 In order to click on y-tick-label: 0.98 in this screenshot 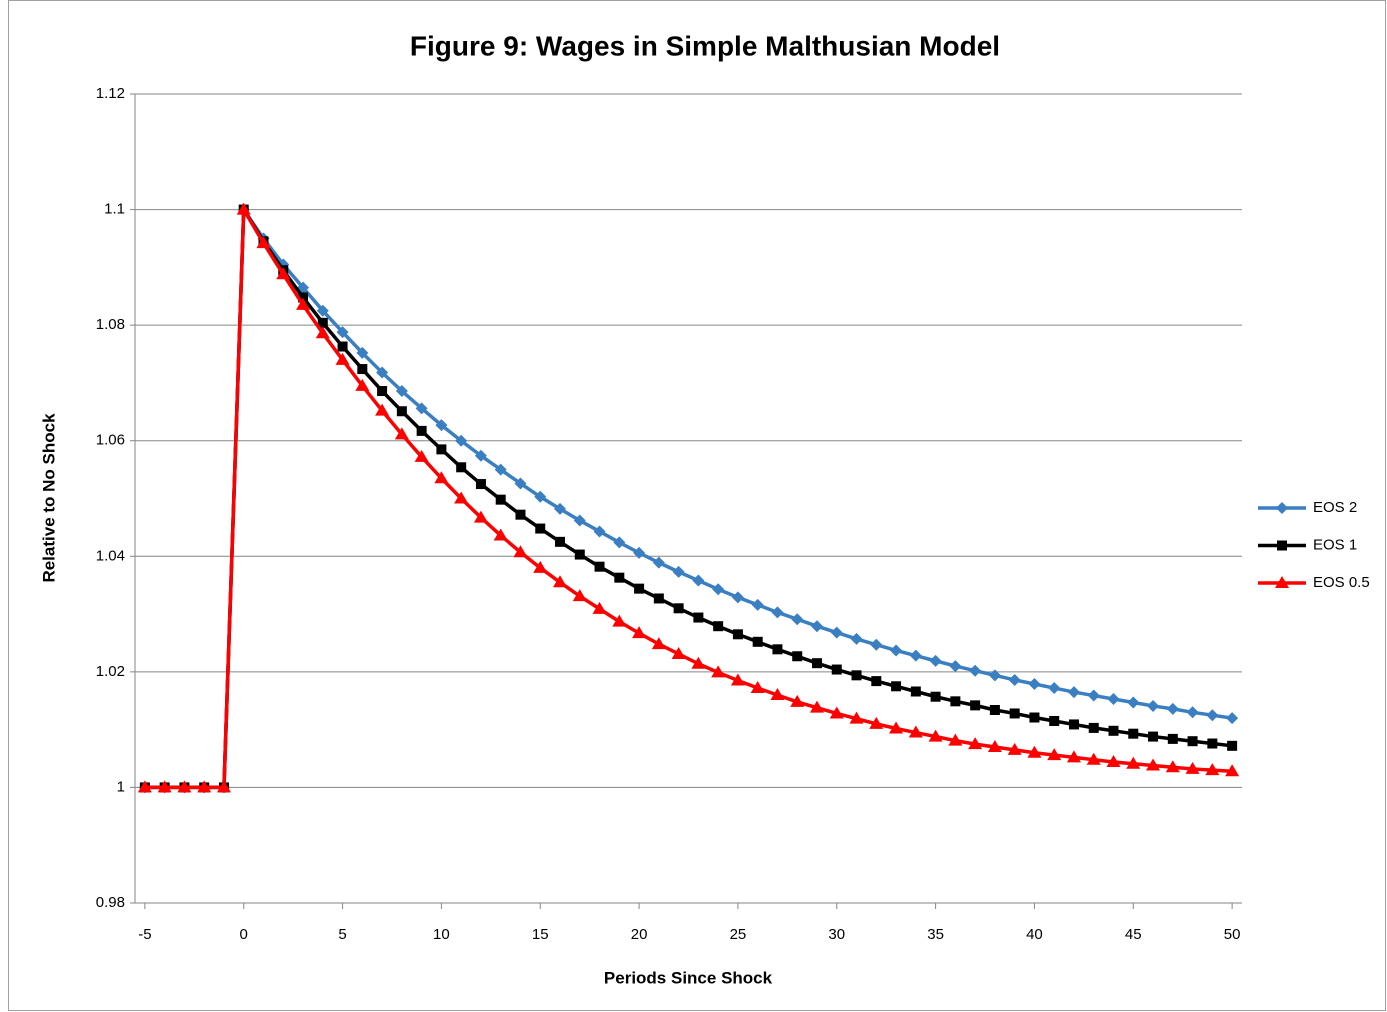, I will do `click(110, 902)`.